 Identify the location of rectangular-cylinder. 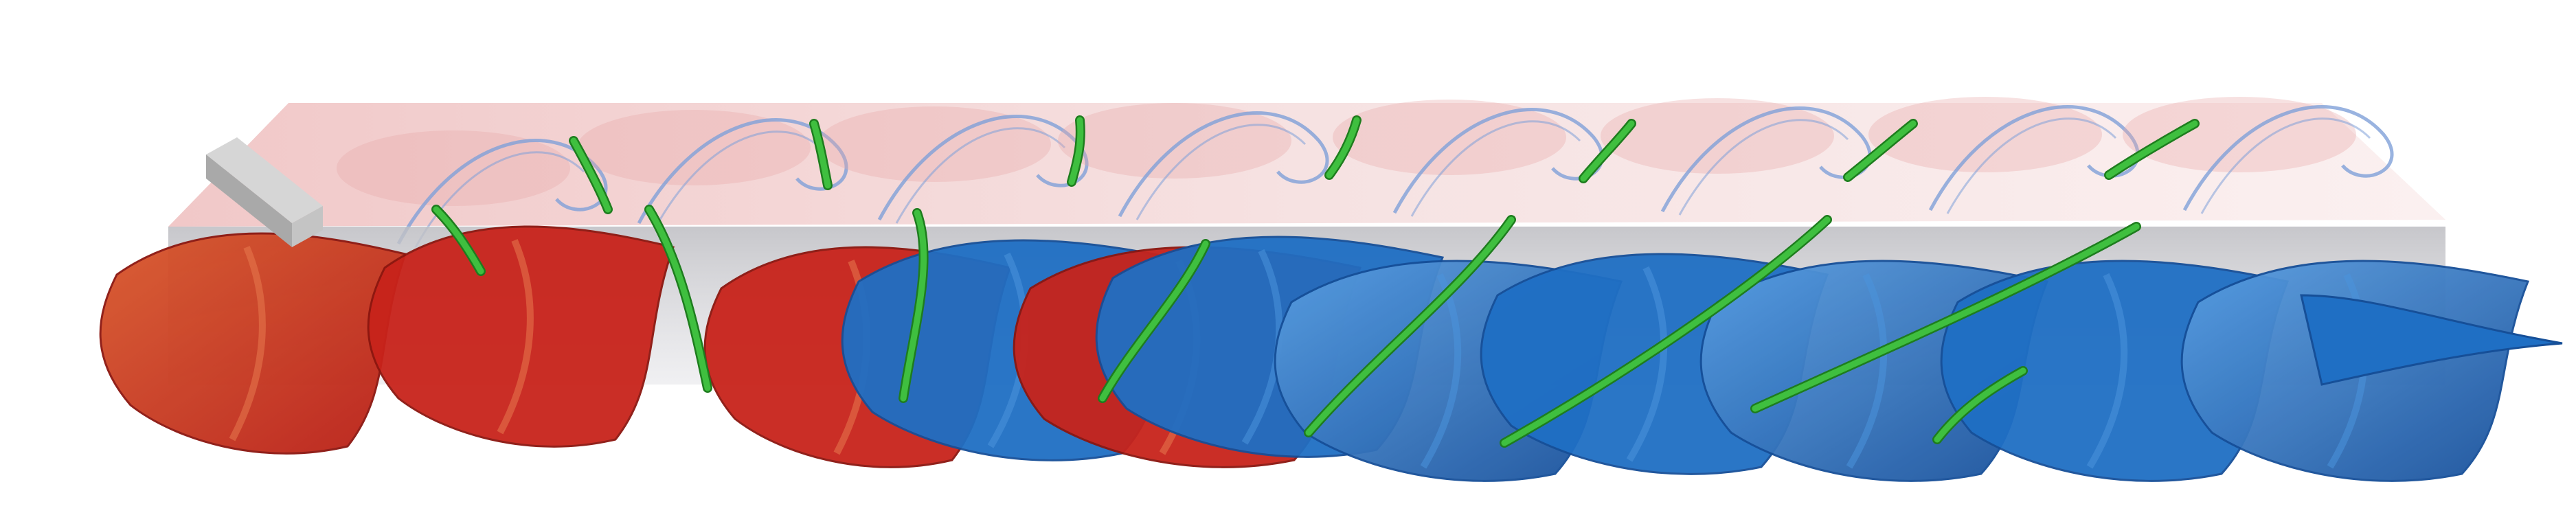
(264, 192).